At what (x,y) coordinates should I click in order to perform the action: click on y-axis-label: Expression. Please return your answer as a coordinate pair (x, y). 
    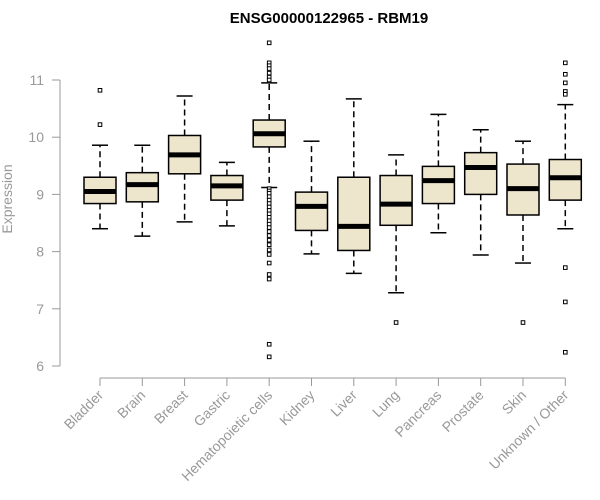
    Looking at the image, I should click on (7, 198).